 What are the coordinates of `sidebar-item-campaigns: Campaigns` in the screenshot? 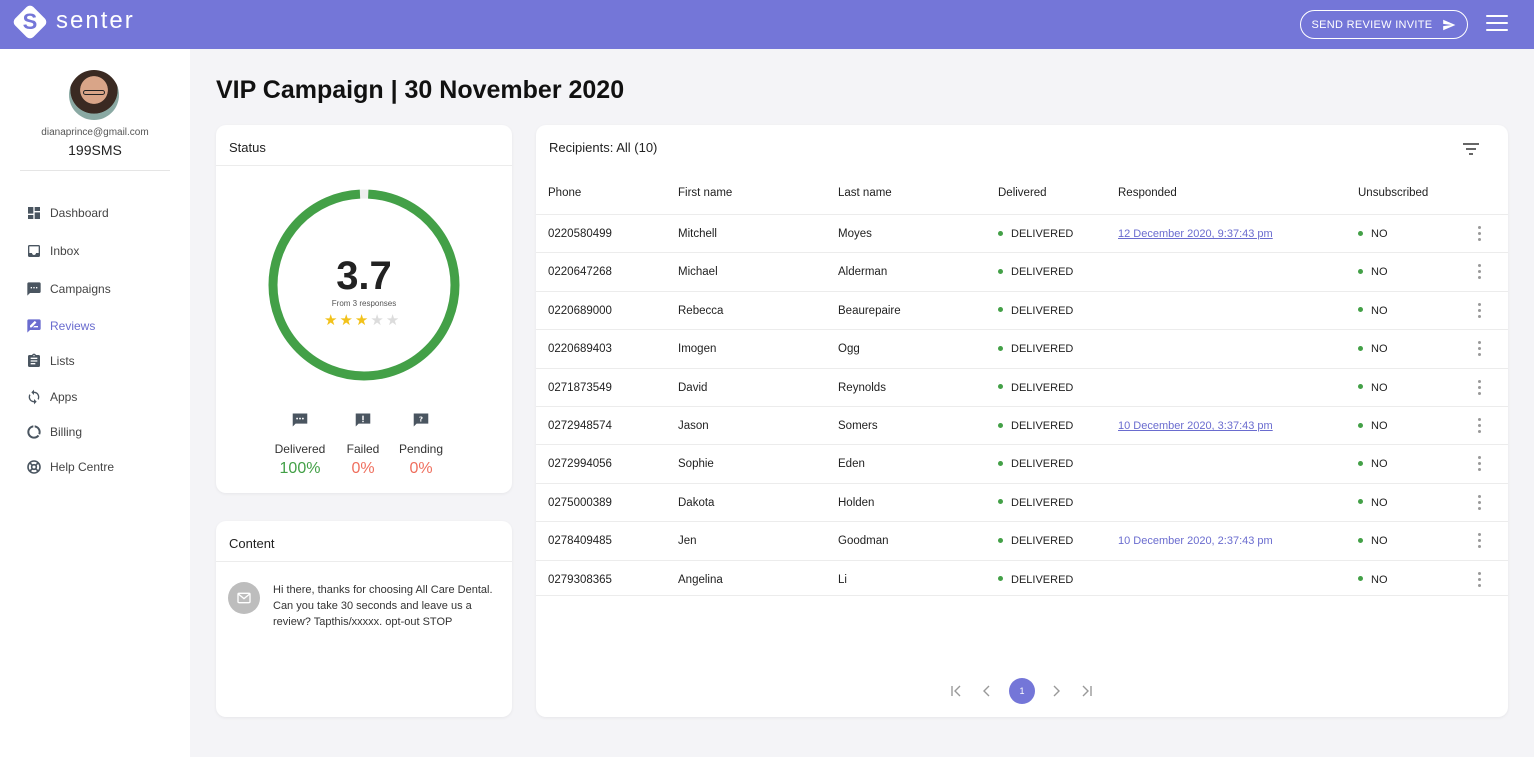 It's located at (68, 289).